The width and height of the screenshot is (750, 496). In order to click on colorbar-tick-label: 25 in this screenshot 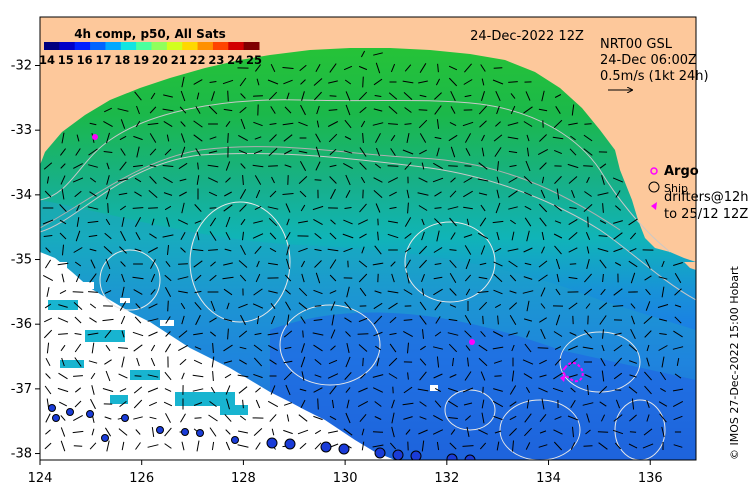, I will do `click(254, 60)`.